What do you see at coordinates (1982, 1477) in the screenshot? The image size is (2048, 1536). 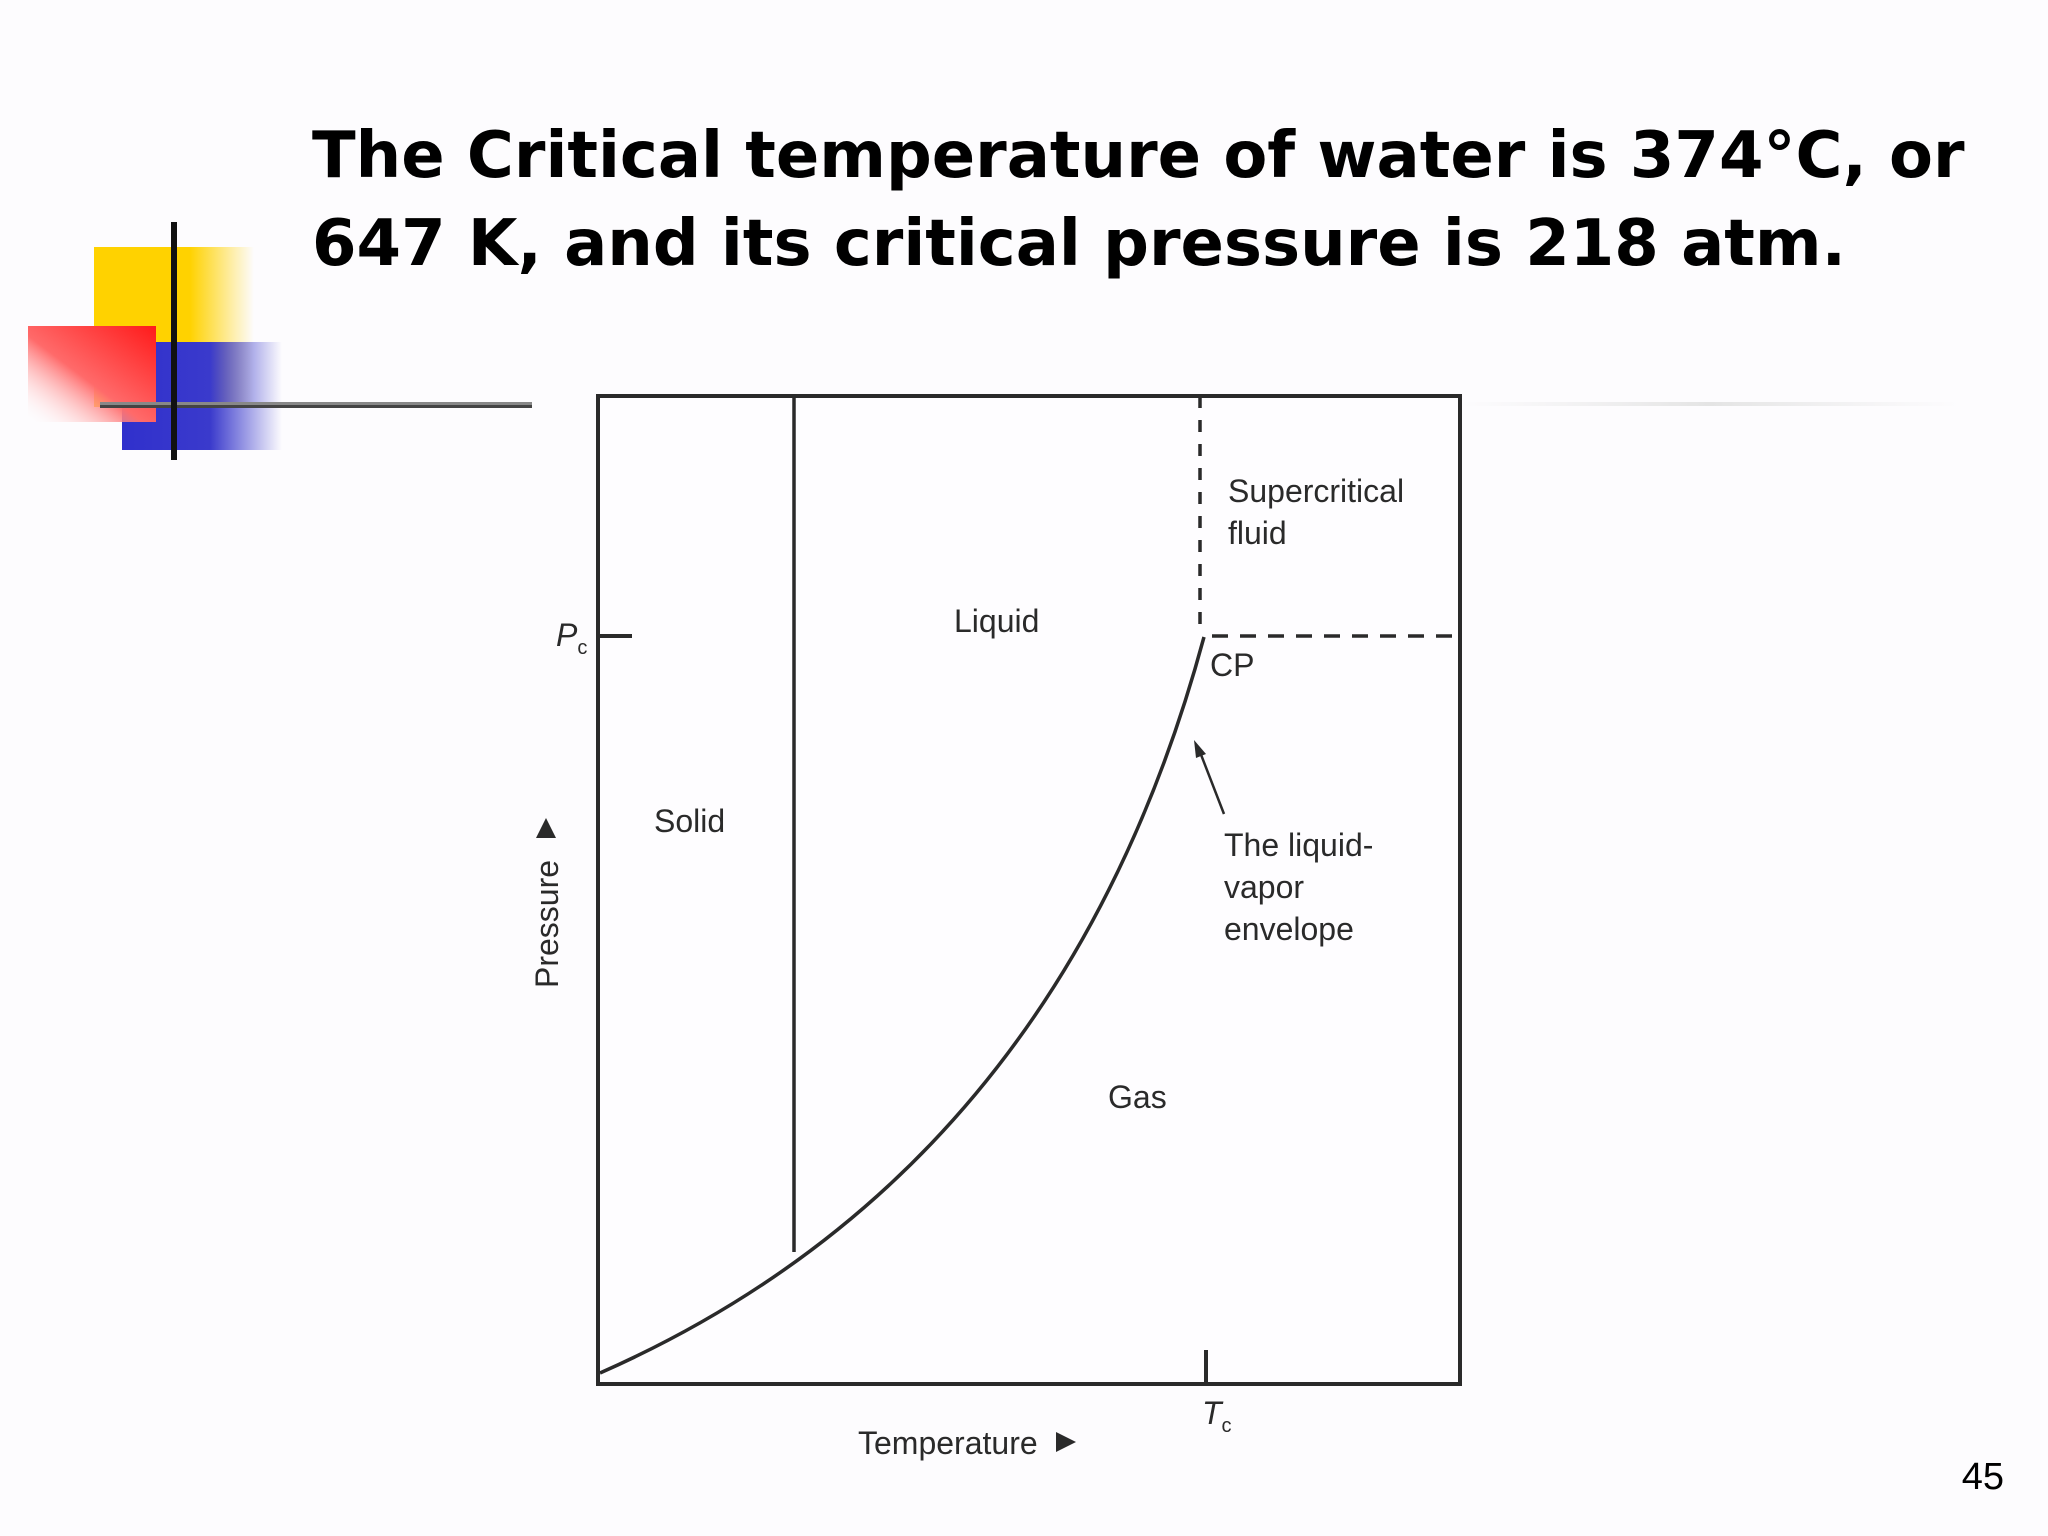 I see `page-number: 45` at bounding box center [1982, 1477].